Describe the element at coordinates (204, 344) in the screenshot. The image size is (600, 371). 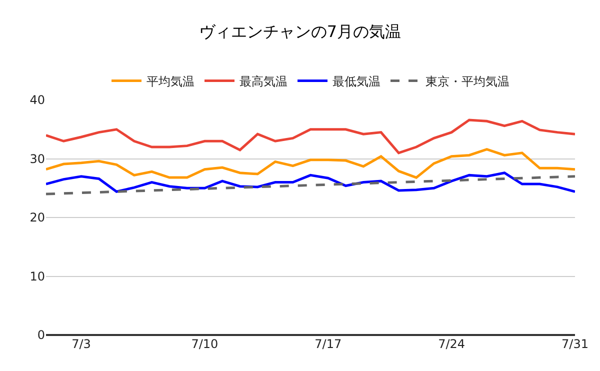
I see `x-tick-label: 7/10` at that location.